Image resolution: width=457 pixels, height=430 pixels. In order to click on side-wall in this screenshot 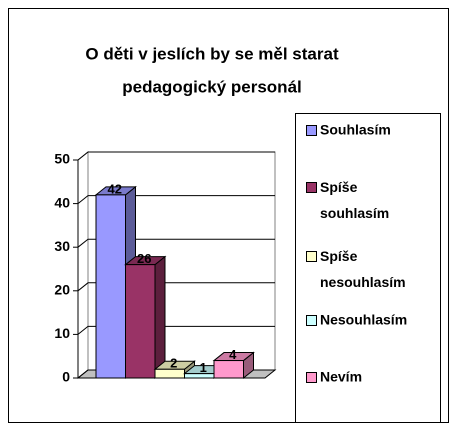, I will do `click(83, 265)`.